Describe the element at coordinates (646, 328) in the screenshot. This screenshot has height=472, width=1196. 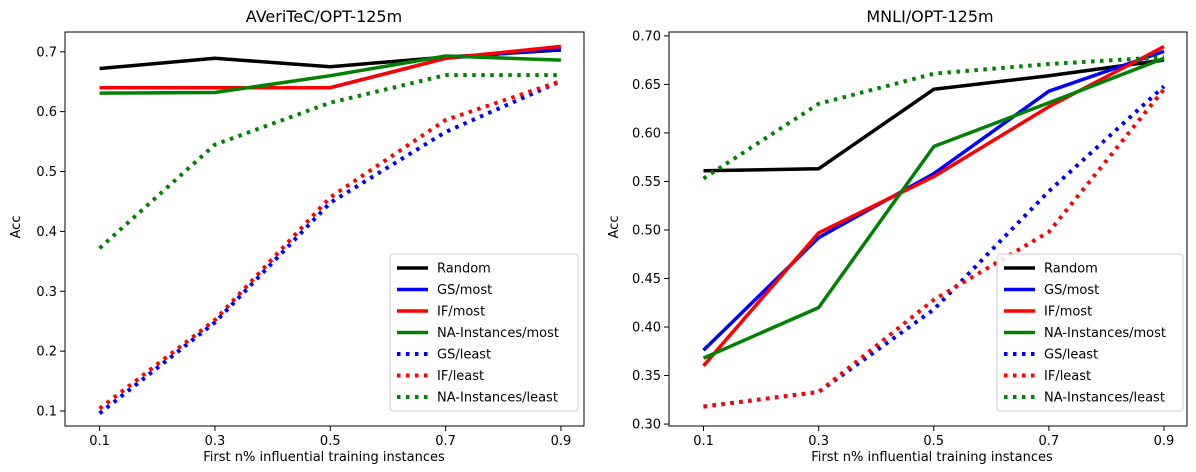
I see `y-tick-label: 0.40` at that location.